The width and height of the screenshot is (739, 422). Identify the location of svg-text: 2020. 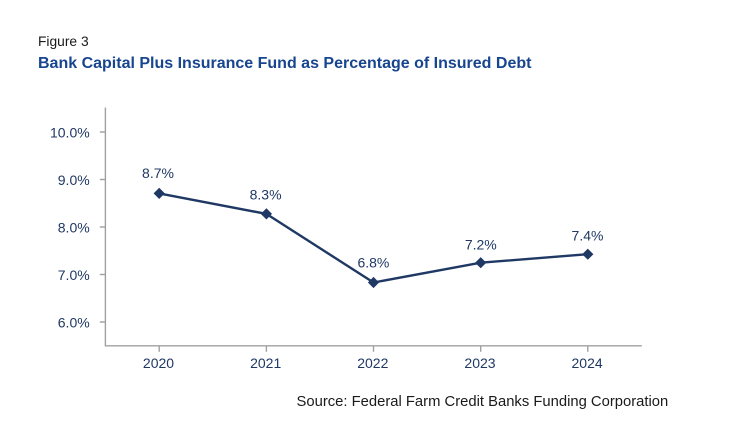
(158, 363).